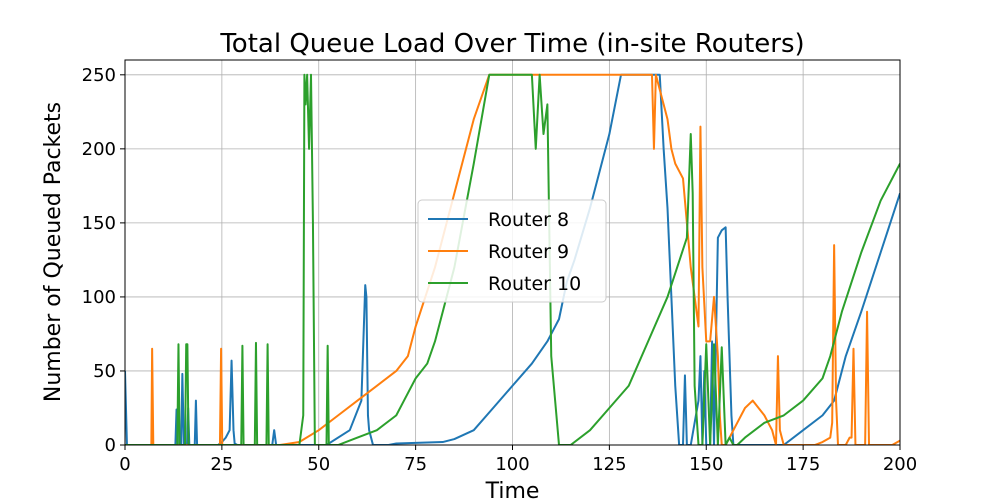 The width and height of the screenshot is (1000, 500). I want to click on x-tick-label: 200, so click(900, 464).